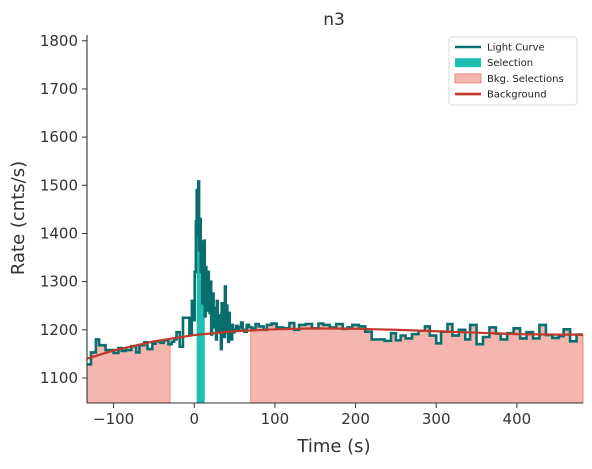 Image resolution: width=592 pixels, height=469 pixels. What do you see at coordinates (59, 185) in the screenshot?
I see `y-tick-label: 1500` at bounding box center [59, 185].